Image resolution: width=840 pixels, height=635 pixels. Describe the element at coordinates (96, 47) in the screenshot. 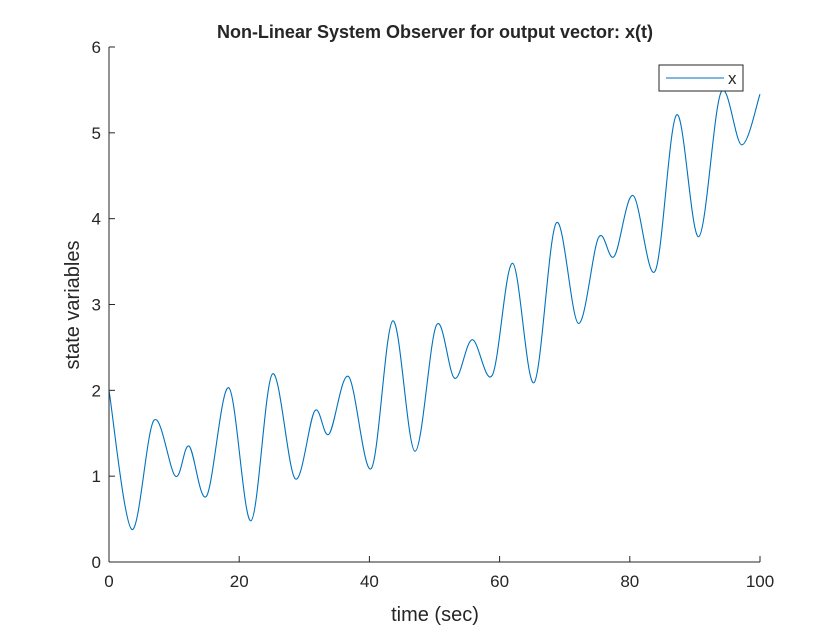

I see `y-tick-label: 6` at that location.